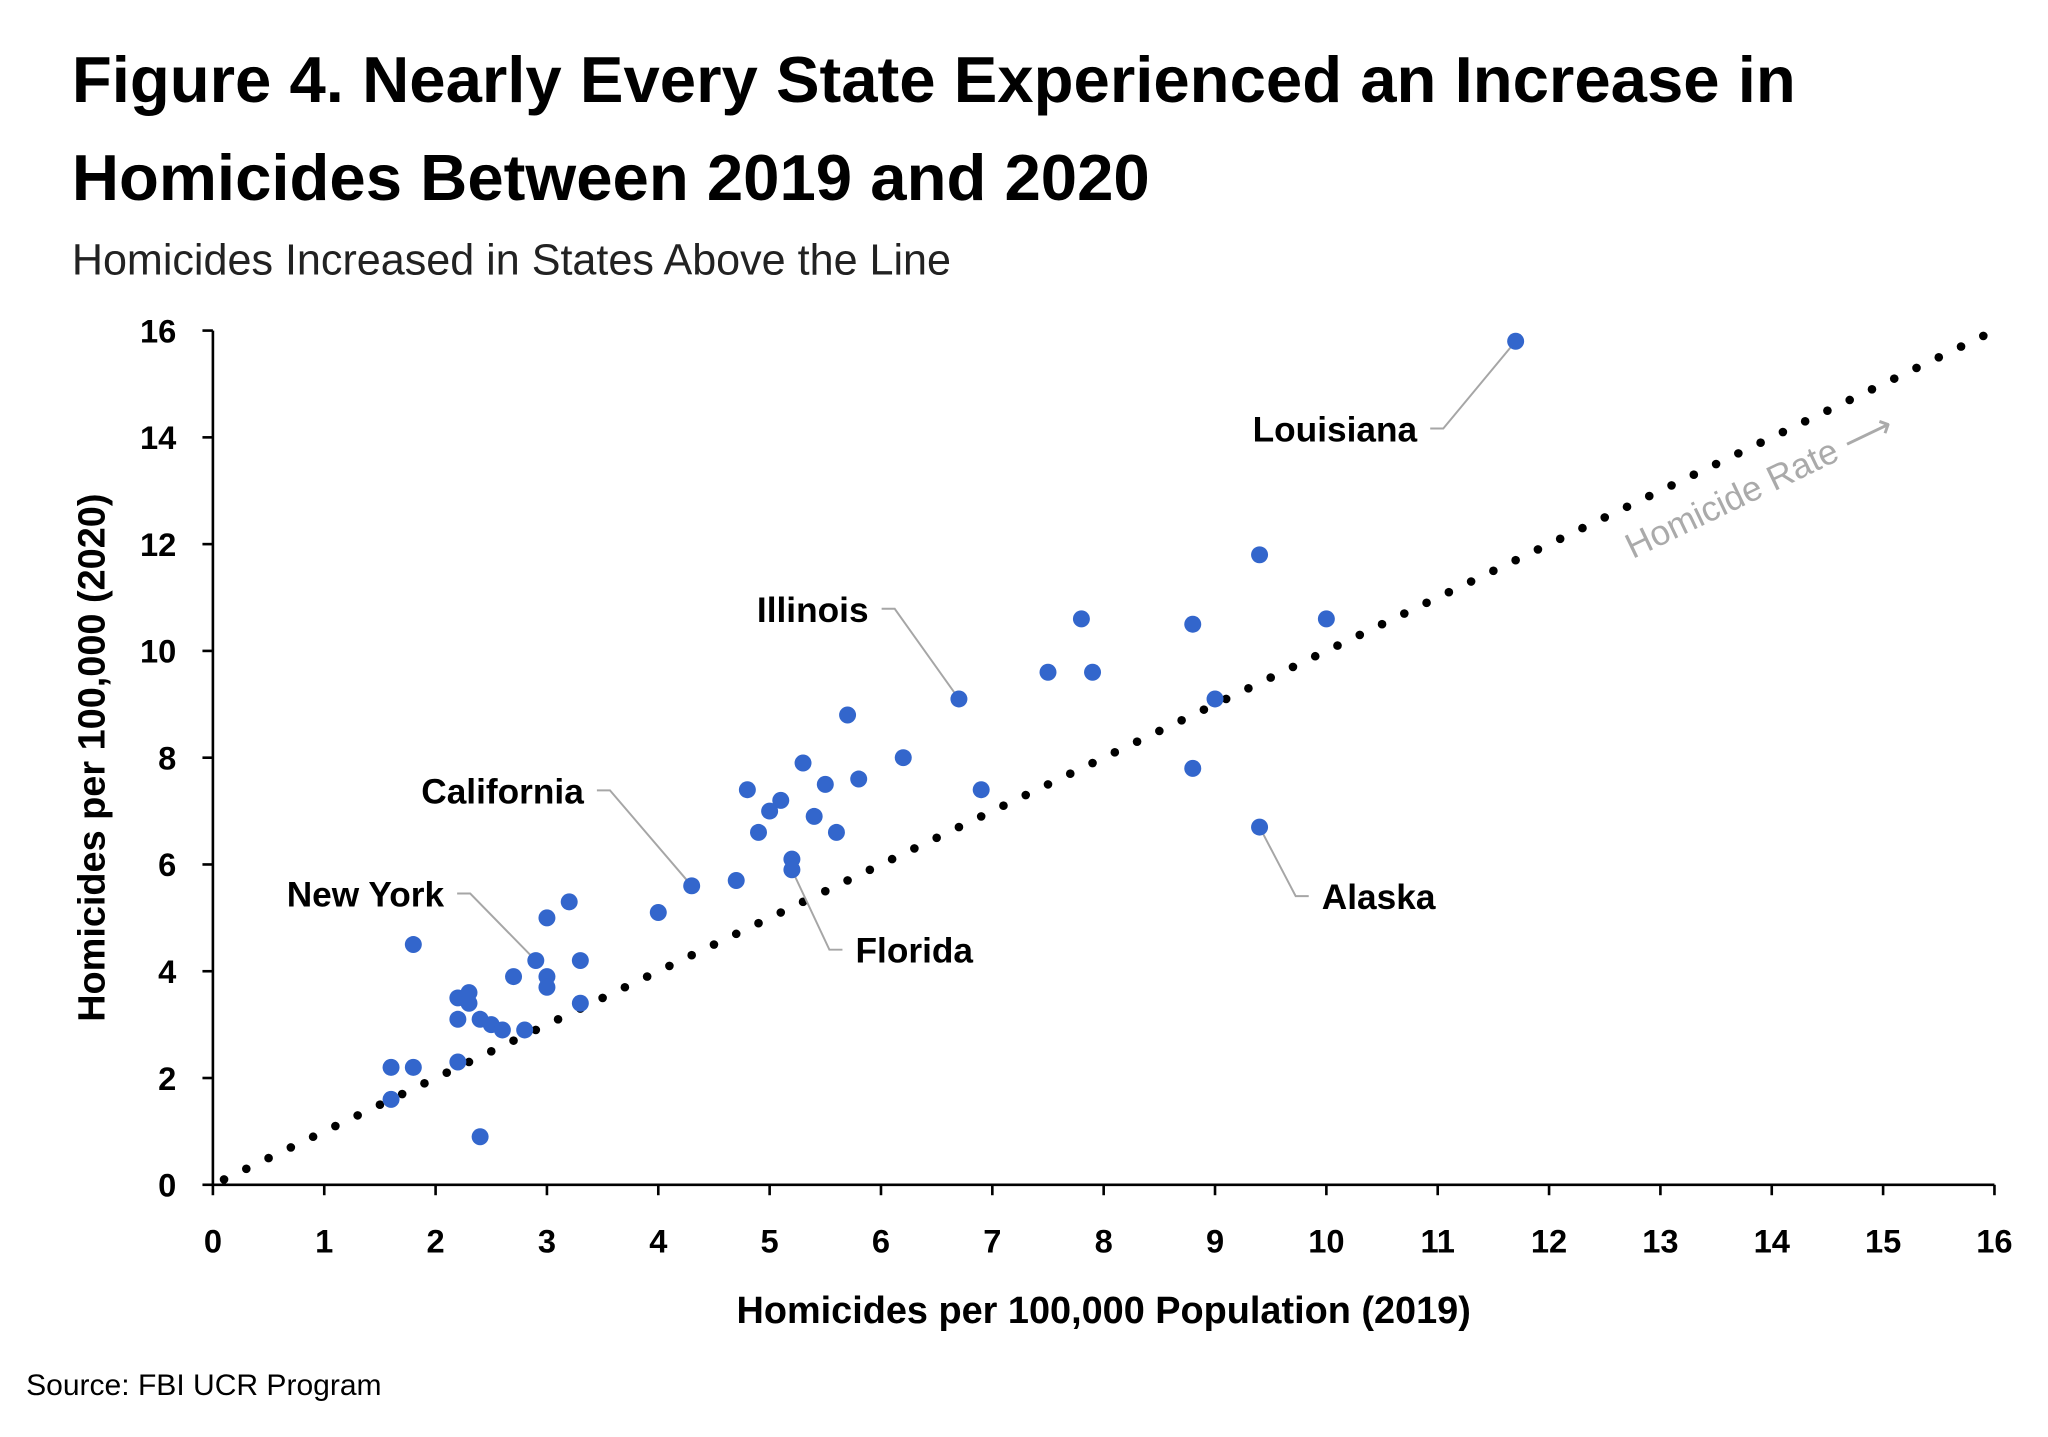 The width and height of the screenshot is (2048, 1437). Describe the element at coordinates (1437, 1241) in the screenshot. I see `x-tick-label: 11` at that location.